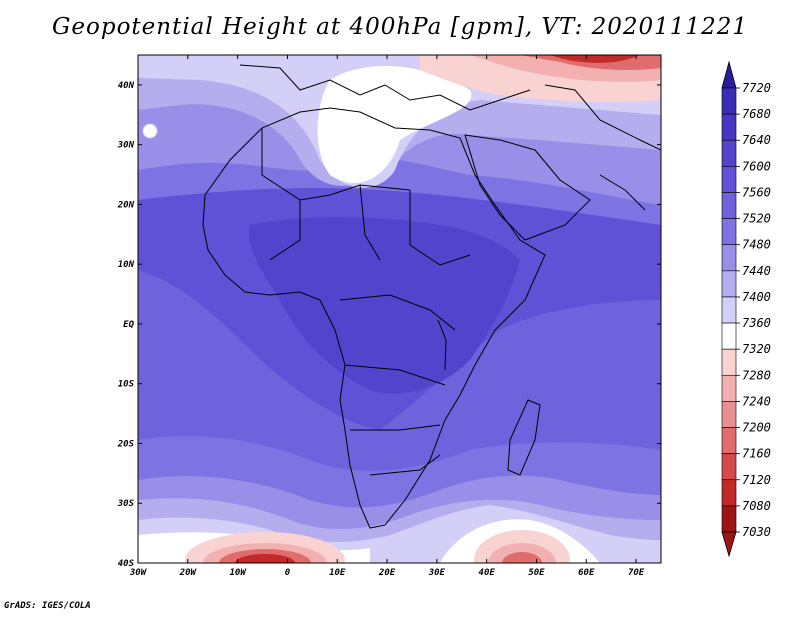  Describe the element at coordinates (756, 245) in the screenshot. I see `colorbar-label: 7480` at that location.